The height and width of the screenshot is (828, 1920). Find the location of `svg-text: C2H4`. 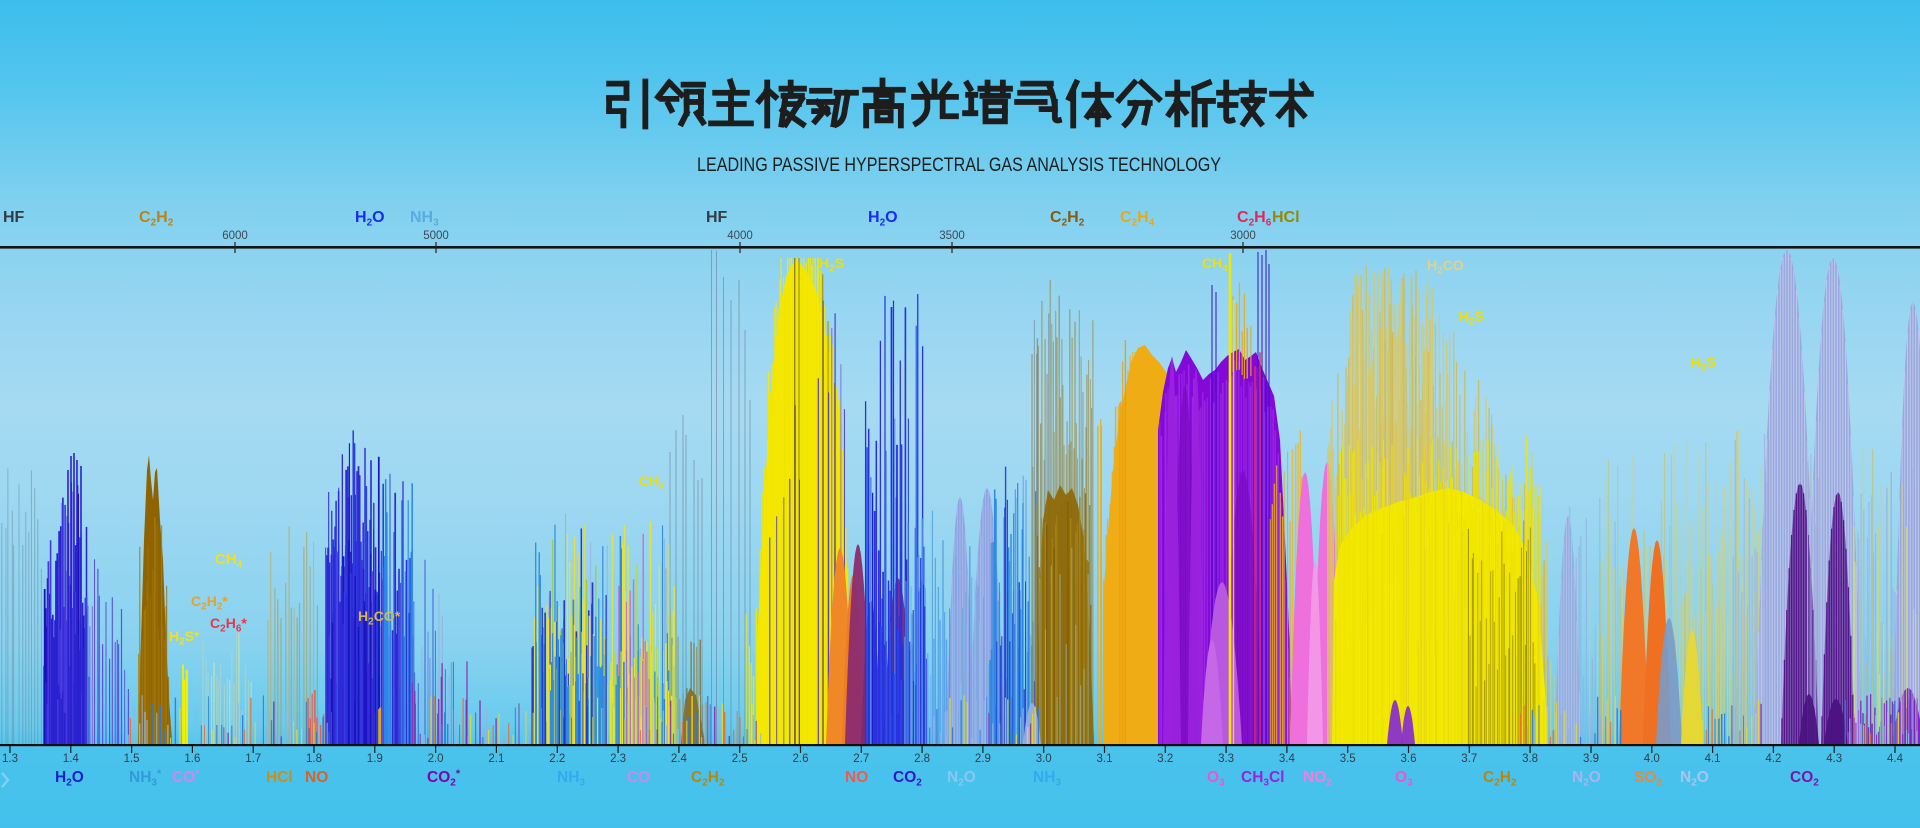

svg-text: C2H4 is located at coordinates (1137, 219).